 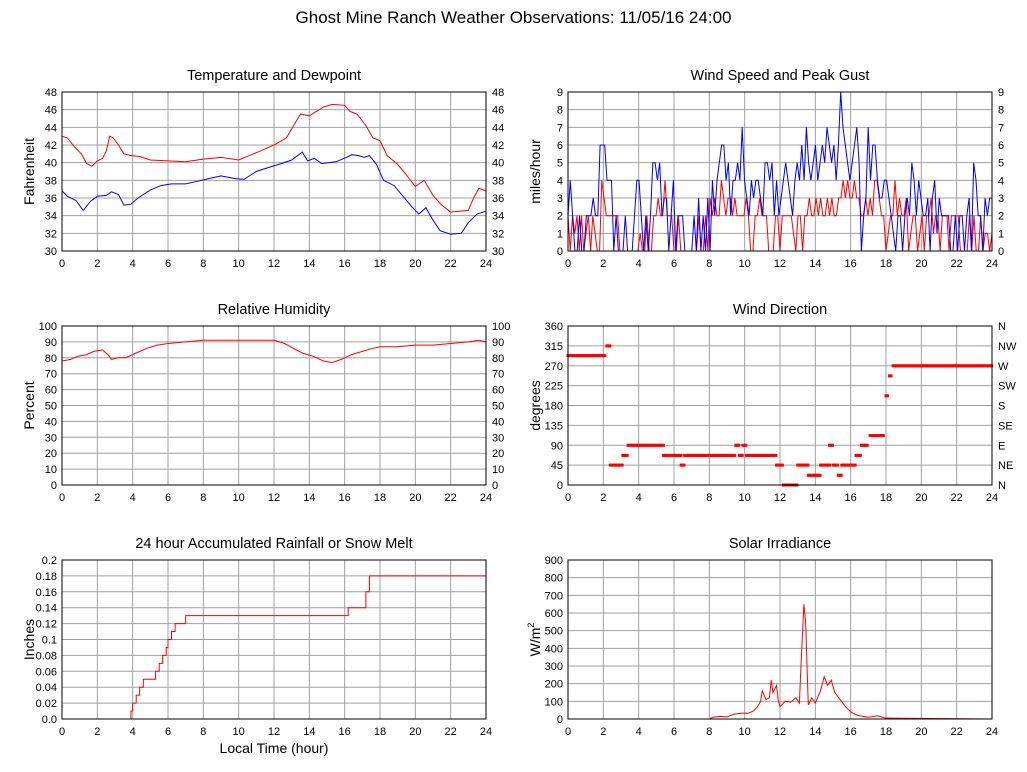 I want to click on y-axis-label: Percent, so click(x=29, y=405).